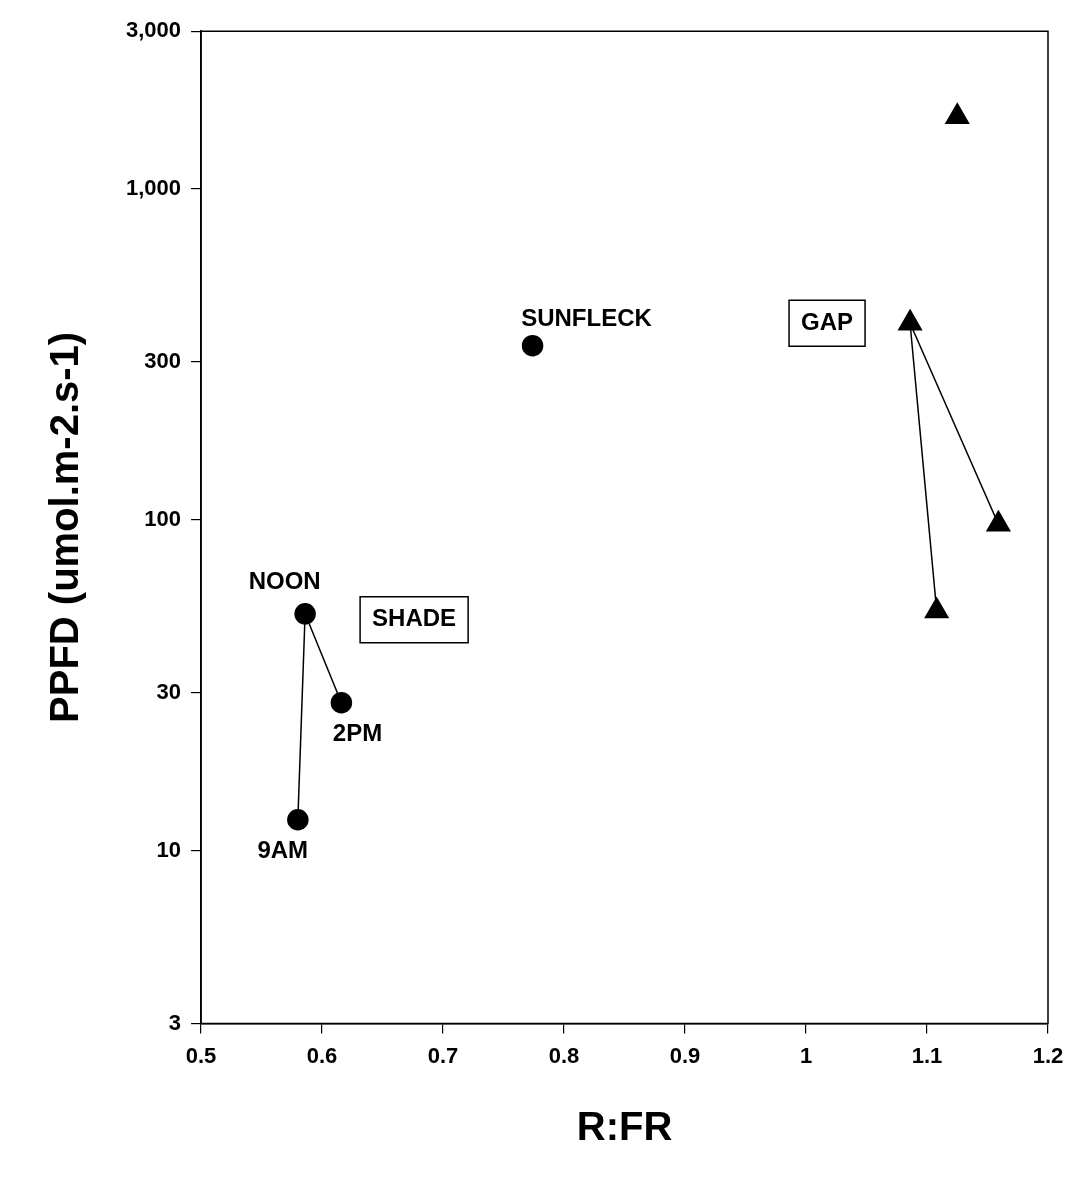  What do you see at coordinates (414, 618) in the screenshot?
I see `text: SHADE` at bounding box center [414, 618].